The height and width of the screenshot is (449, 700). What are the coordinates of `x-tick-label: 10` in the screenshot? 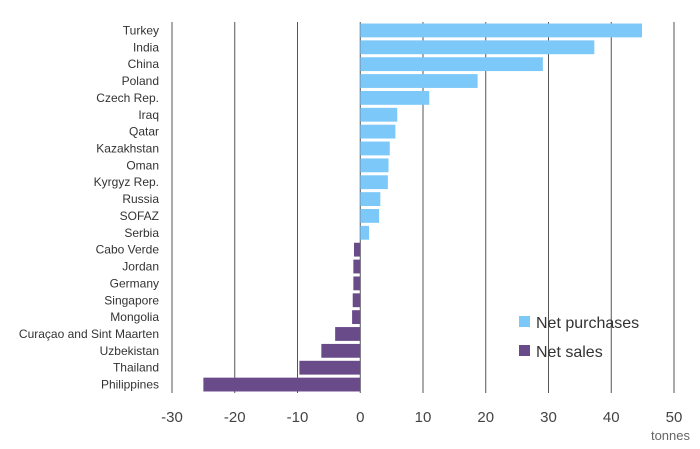 It's located at (423, 417).